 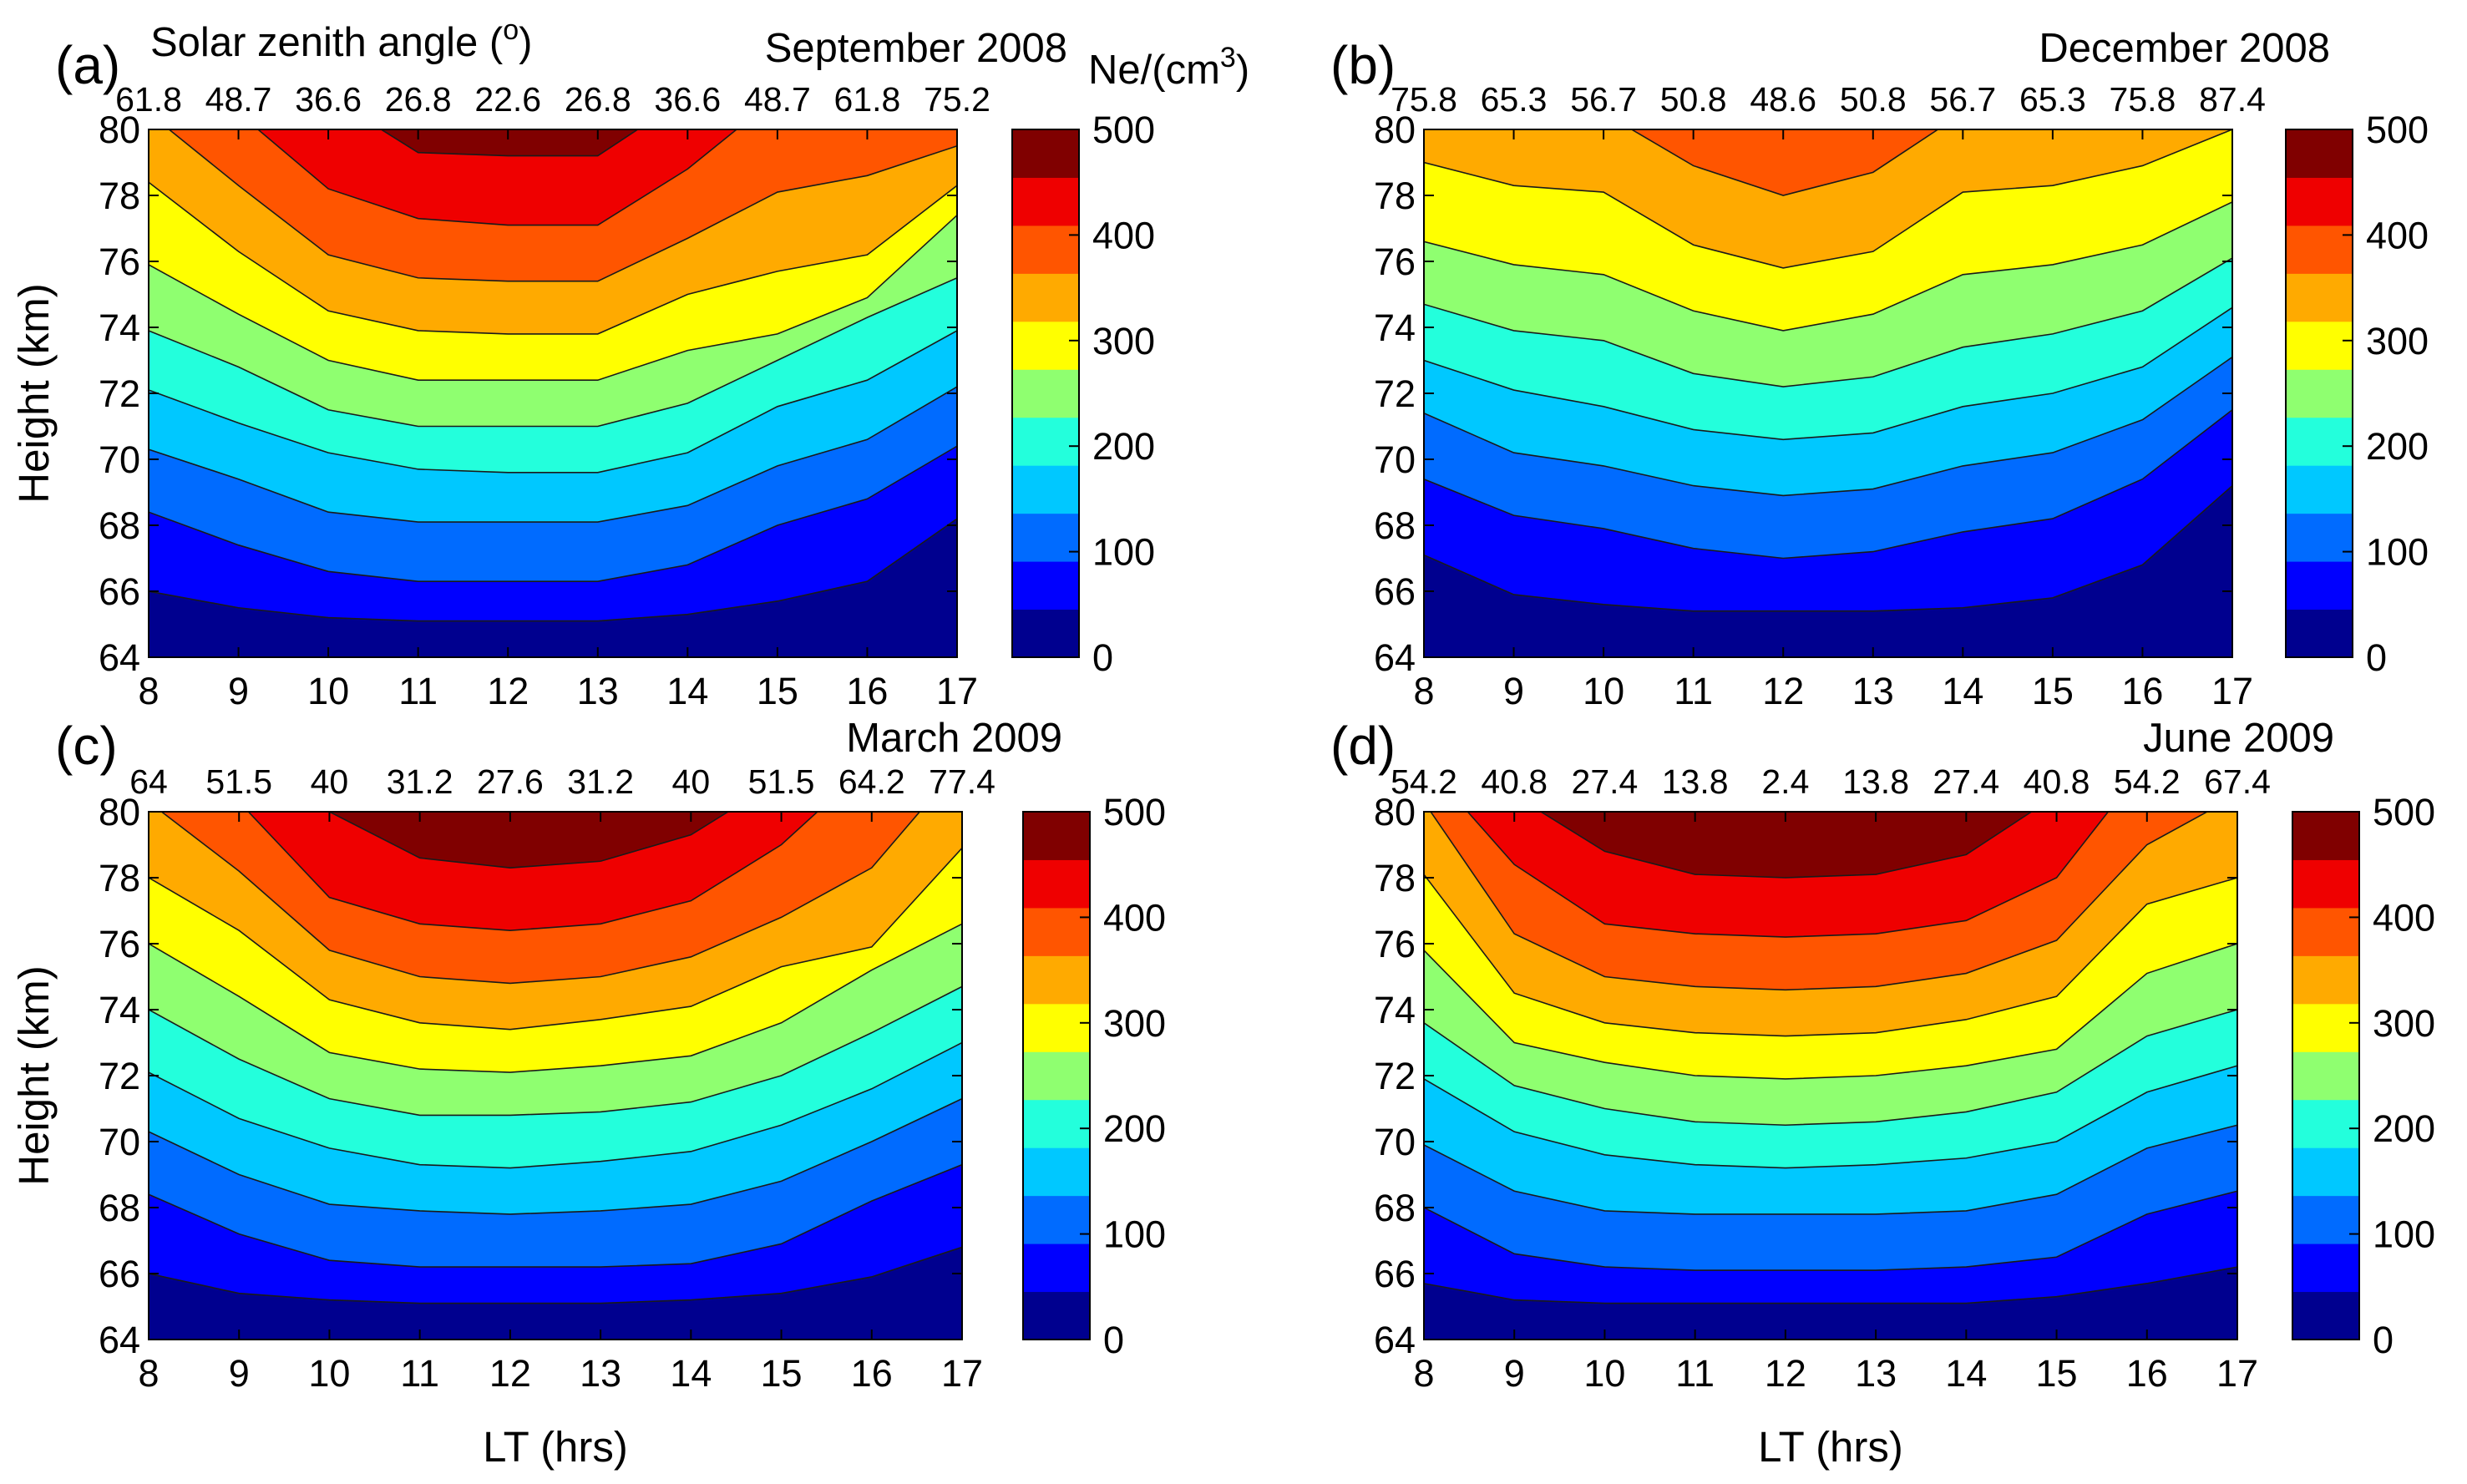 I want to click on sza-tick-label: 26.8, so click(x=598, y=99).